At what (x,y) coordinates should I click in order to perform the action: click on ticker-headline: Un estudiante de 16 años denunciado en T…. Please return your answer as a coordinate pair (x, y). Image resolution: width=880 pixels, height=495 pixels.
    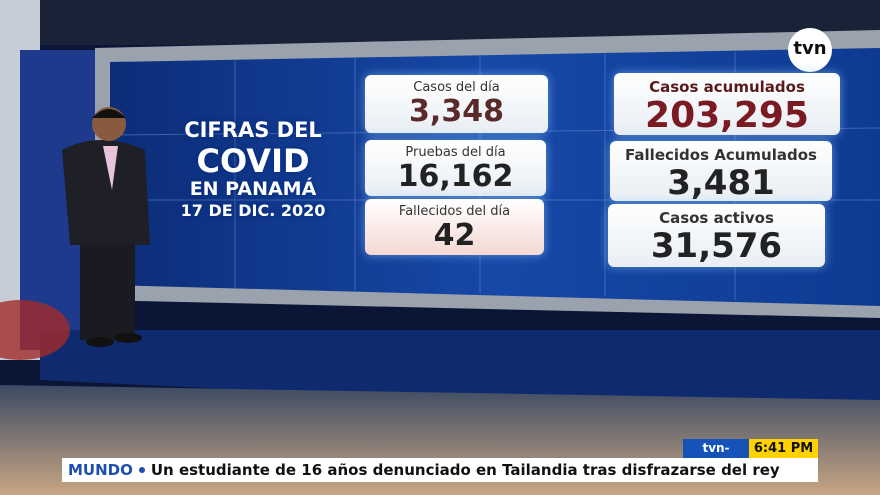
    Looking at the image, I should click on (465, 470).